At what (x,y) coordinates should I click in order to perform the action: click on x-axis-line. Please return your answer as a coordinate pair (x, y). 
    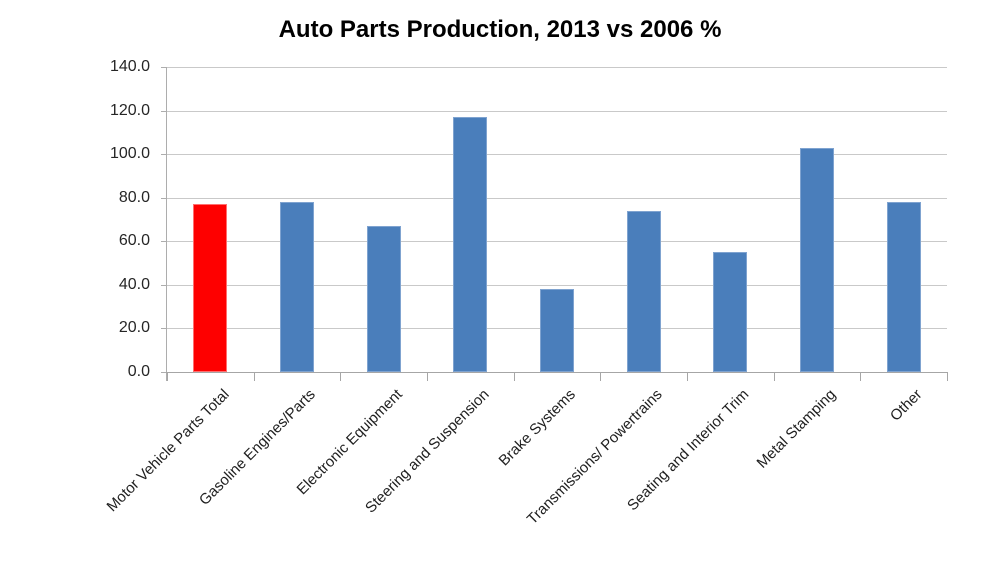
    Looking at the image, I should click on (556, 372).